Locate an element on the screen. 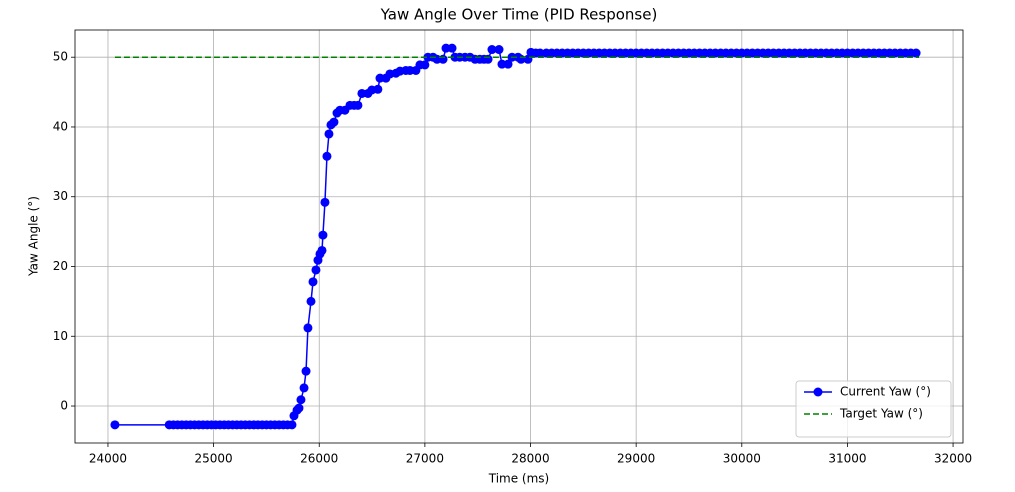 The width and height of the screenshot is (1015, 492). legend-marker is located at coordinates (818, 392).